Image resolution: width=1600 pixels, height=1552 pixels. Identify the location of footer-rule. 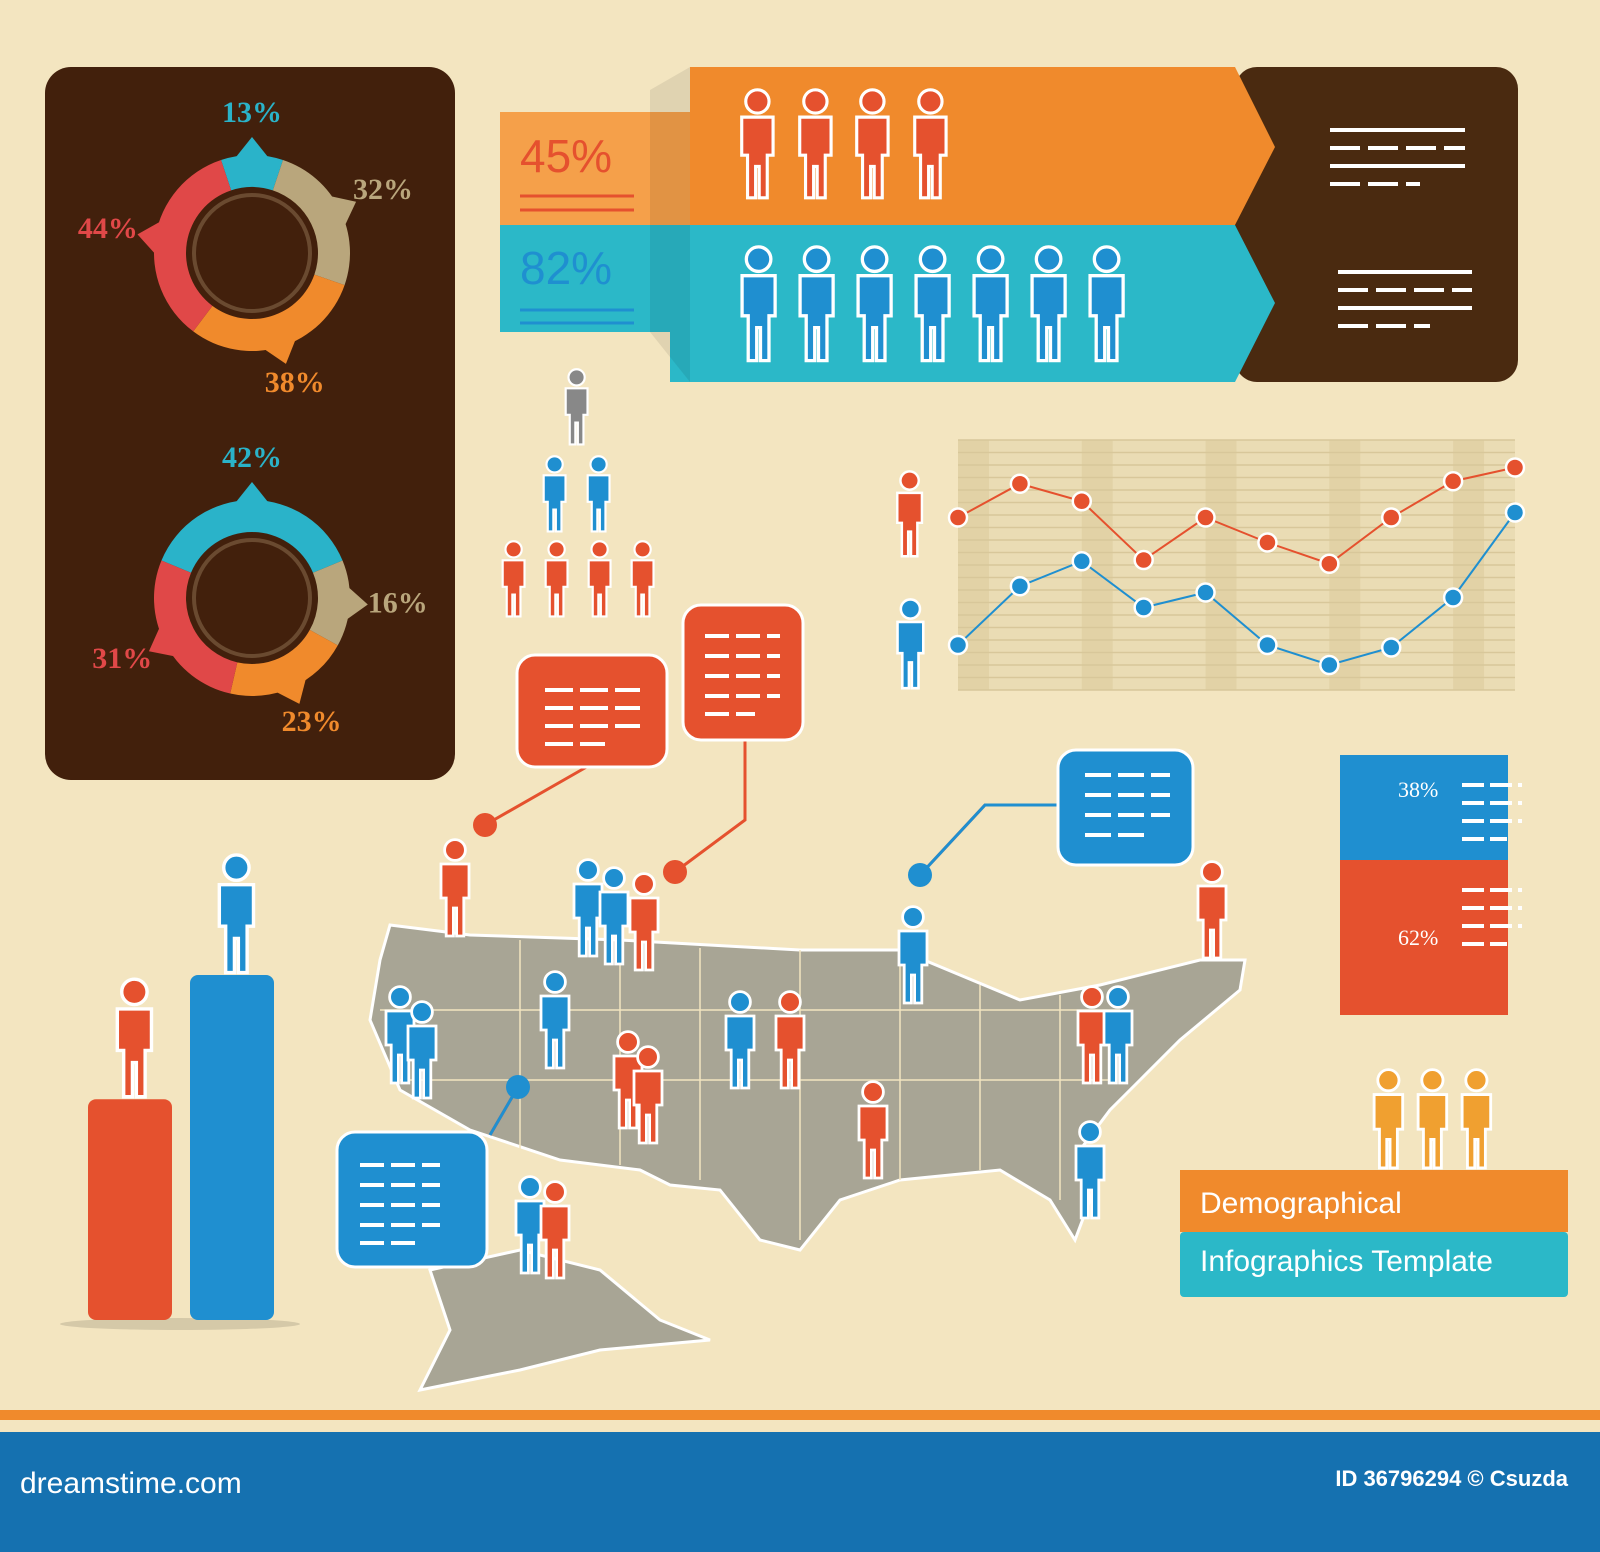
(800, 1415).